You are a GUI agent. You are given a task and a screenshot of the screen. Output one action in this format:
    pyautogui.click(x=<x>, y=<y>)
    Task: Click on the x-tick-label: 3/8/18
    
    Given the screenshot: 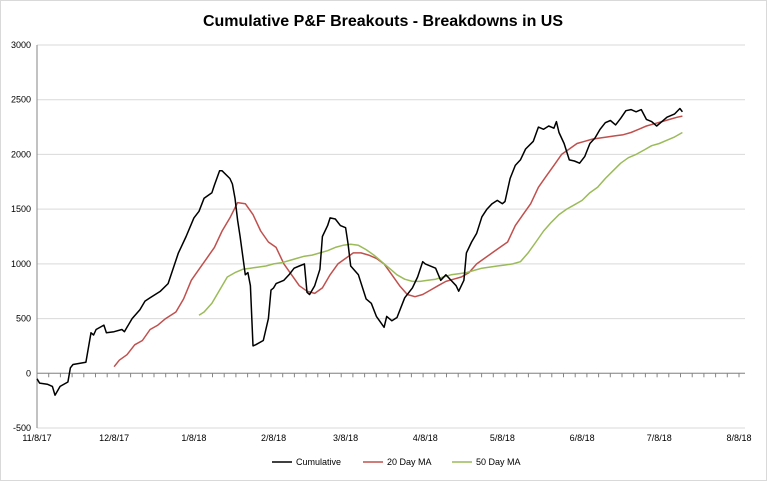 What is the action you would take?
    pyautogui.click(x=345, y=438)
    